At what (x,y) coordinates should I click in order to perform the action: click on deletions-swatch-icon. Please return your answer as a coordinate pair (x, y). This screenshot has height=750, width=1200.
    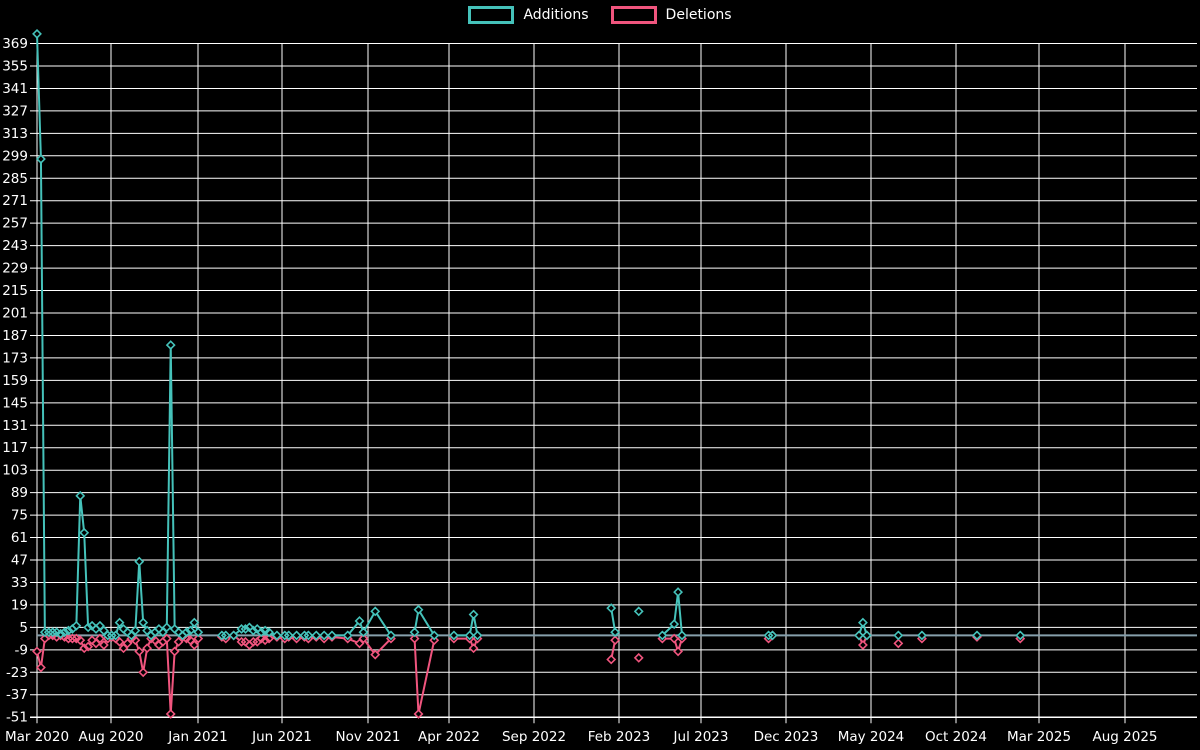
    Looking at the image, I should click on (633, 15).